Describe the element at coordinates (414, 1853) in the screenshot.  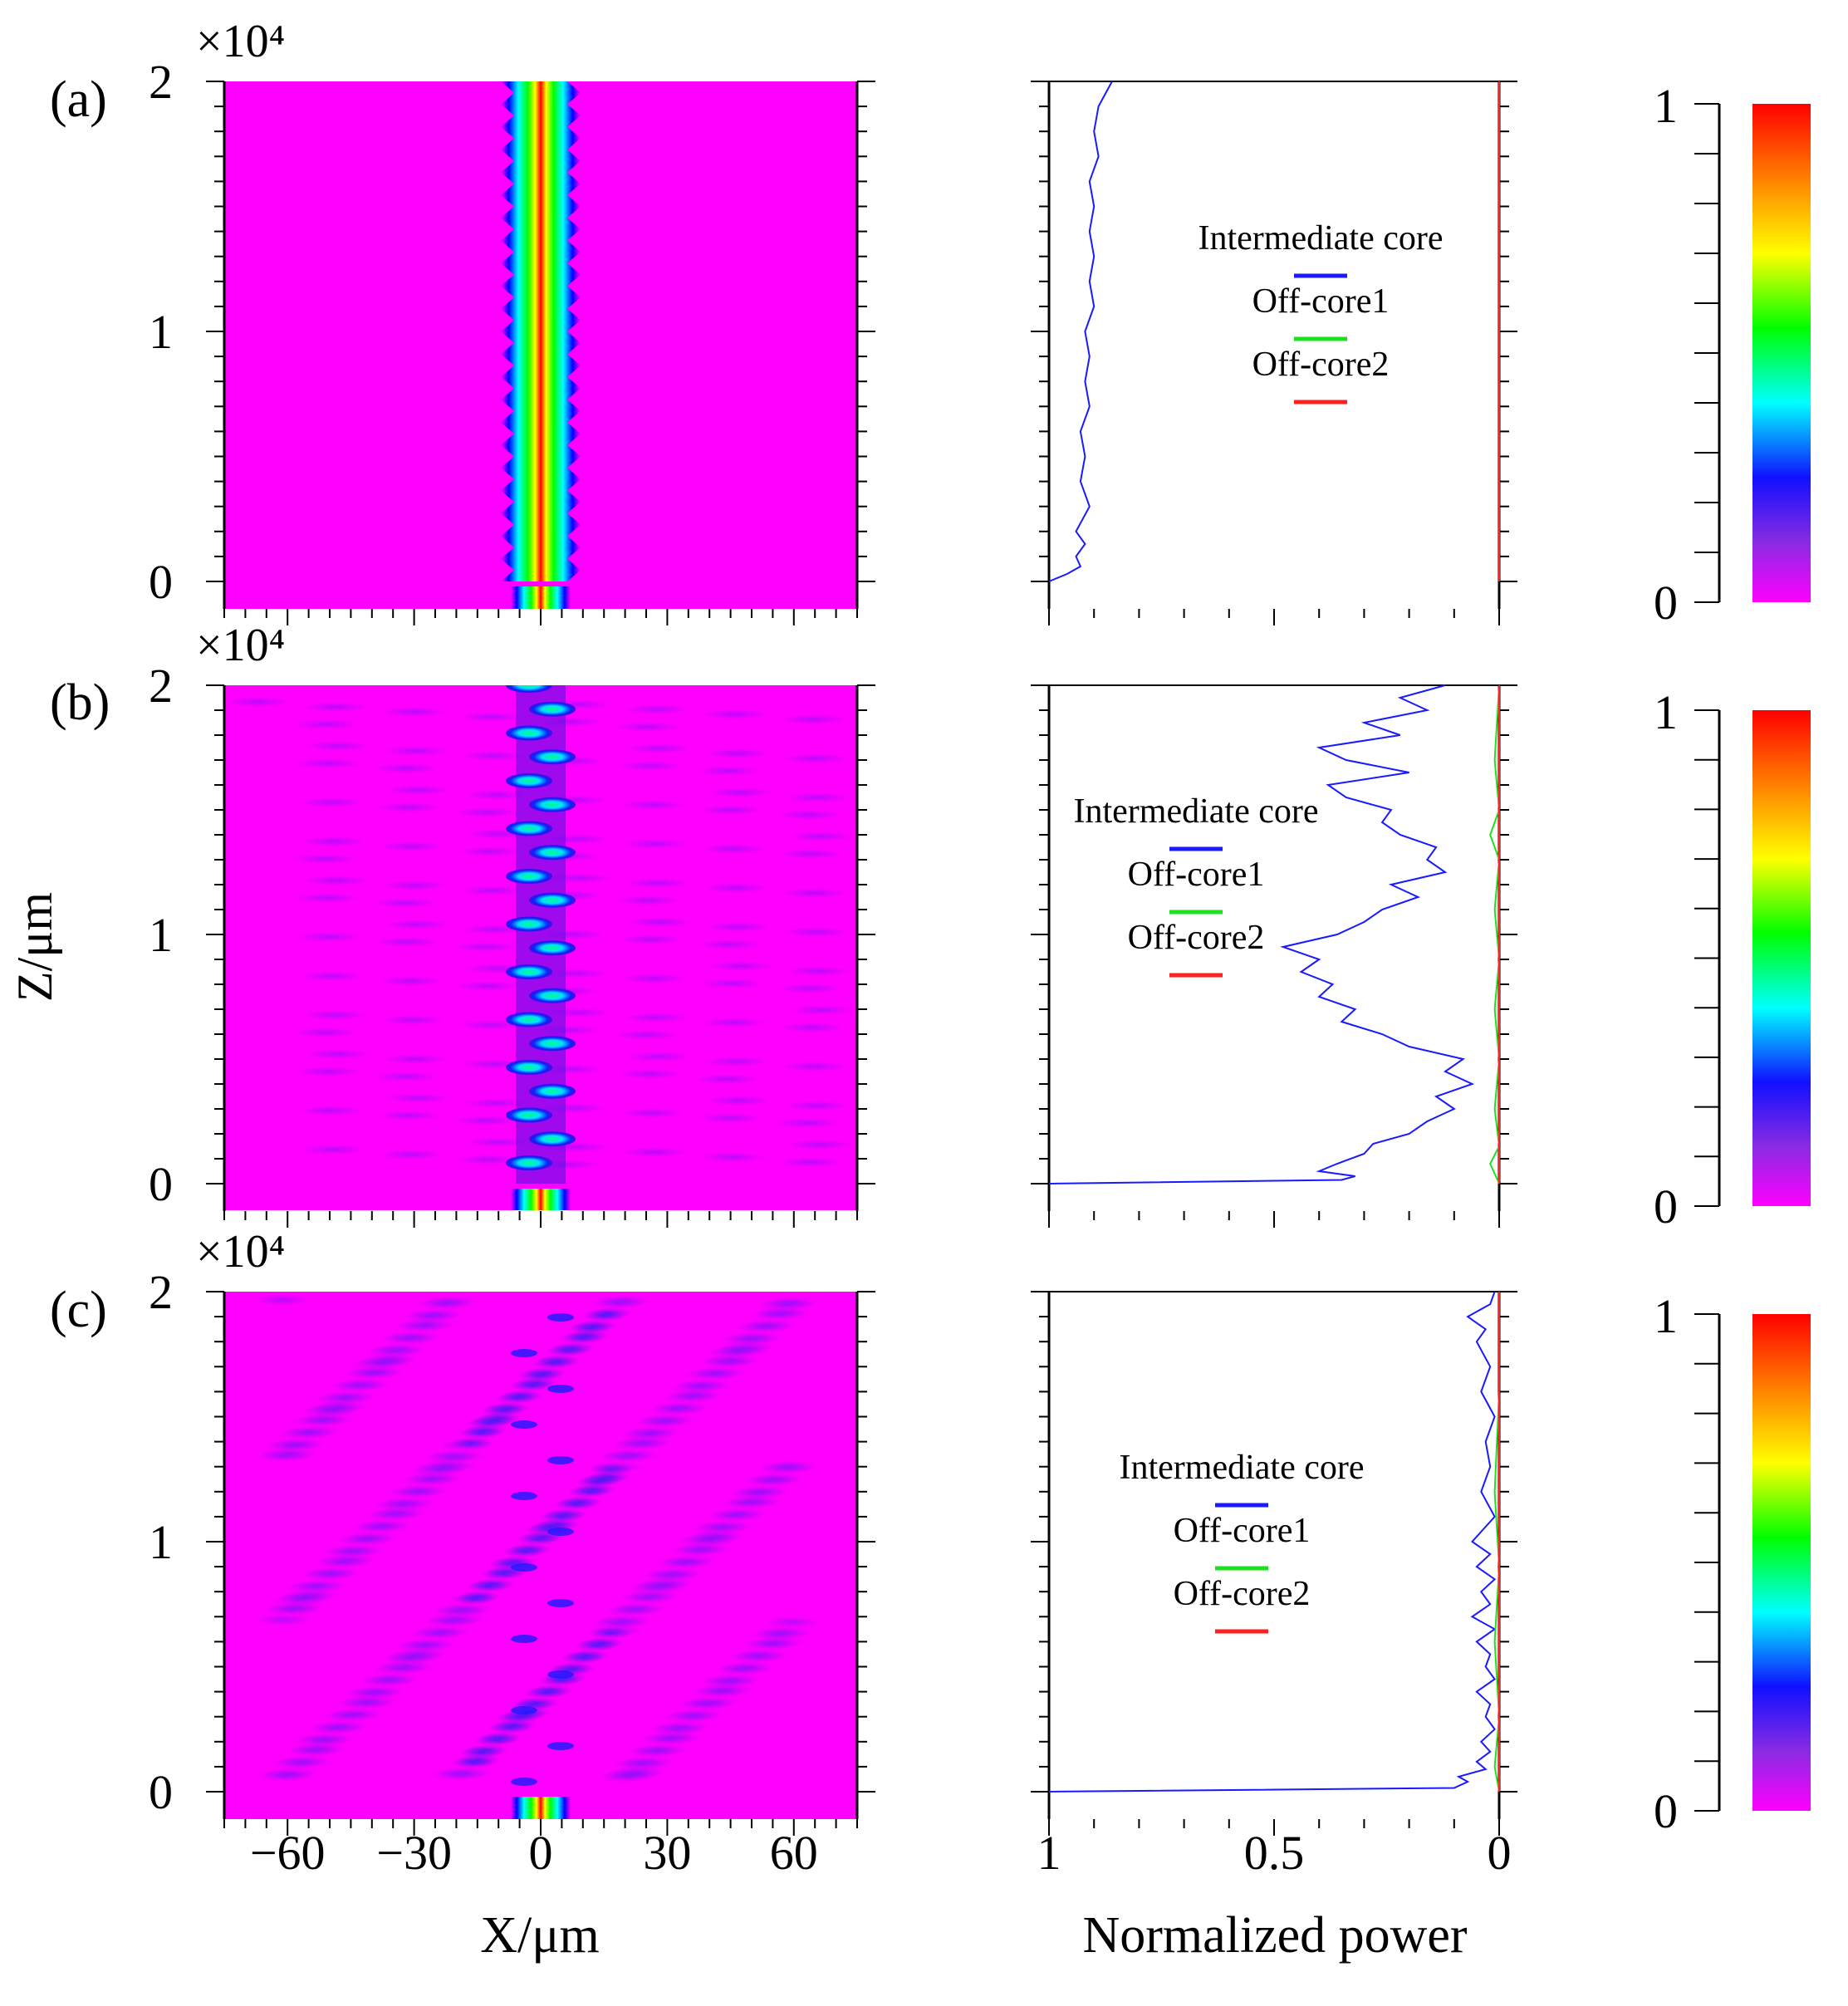
I see `x-tick-label: −30` at that location.